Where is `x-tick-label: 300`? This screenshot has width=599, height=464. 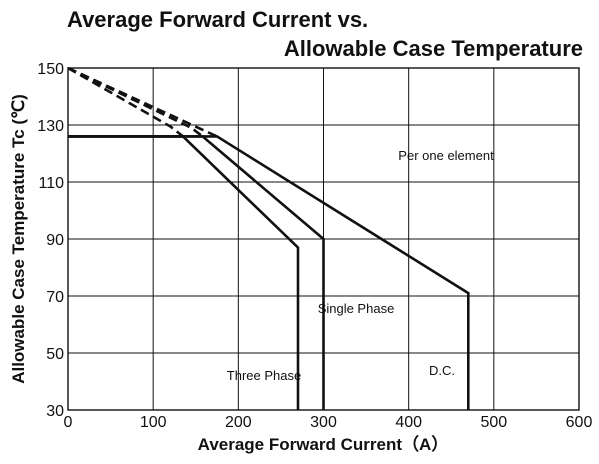 x-tick-label: 300 is located at coordinates (323, 422).